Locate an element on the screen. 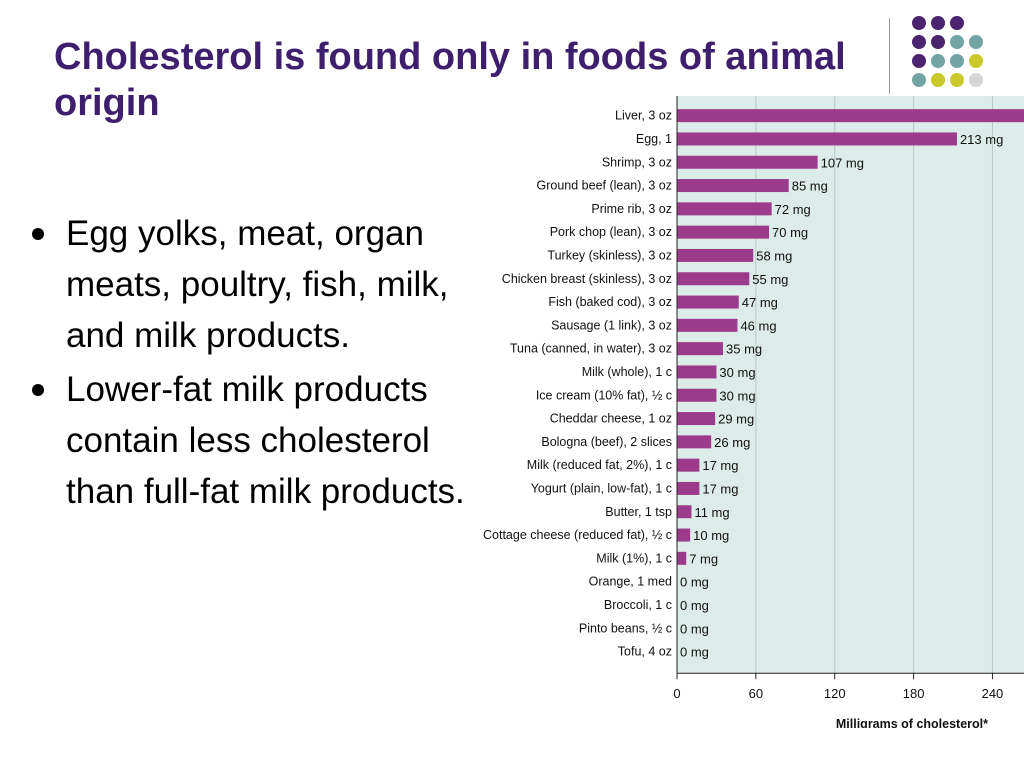  category-label: Shrimp, 3 oz is located at coordinates (637, 162).